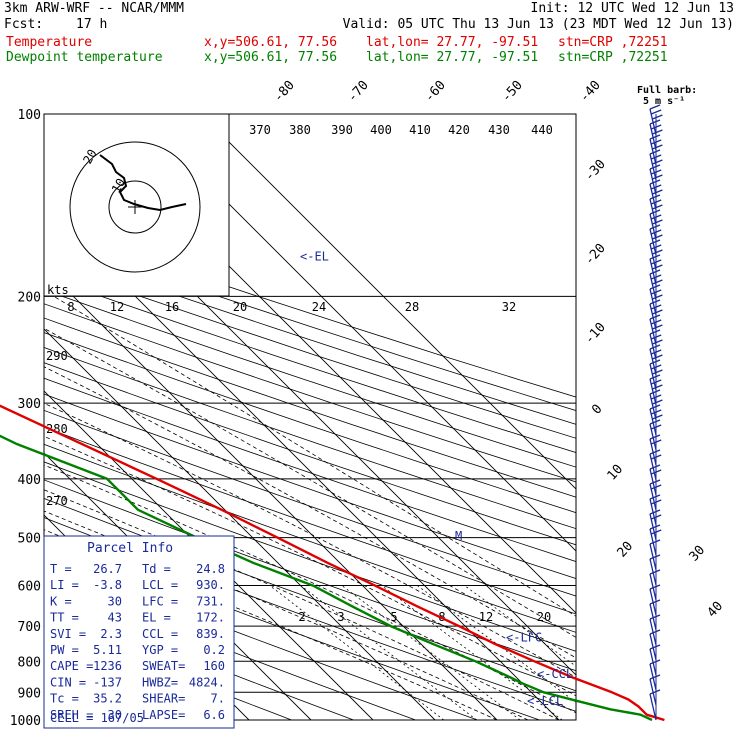 The height and width of the screenshot is (740, 740). What do you see at coordinates (64, 699) in the screenshot?
I see `parcel-param-name: Tc =` at bounding box center [64, 699].